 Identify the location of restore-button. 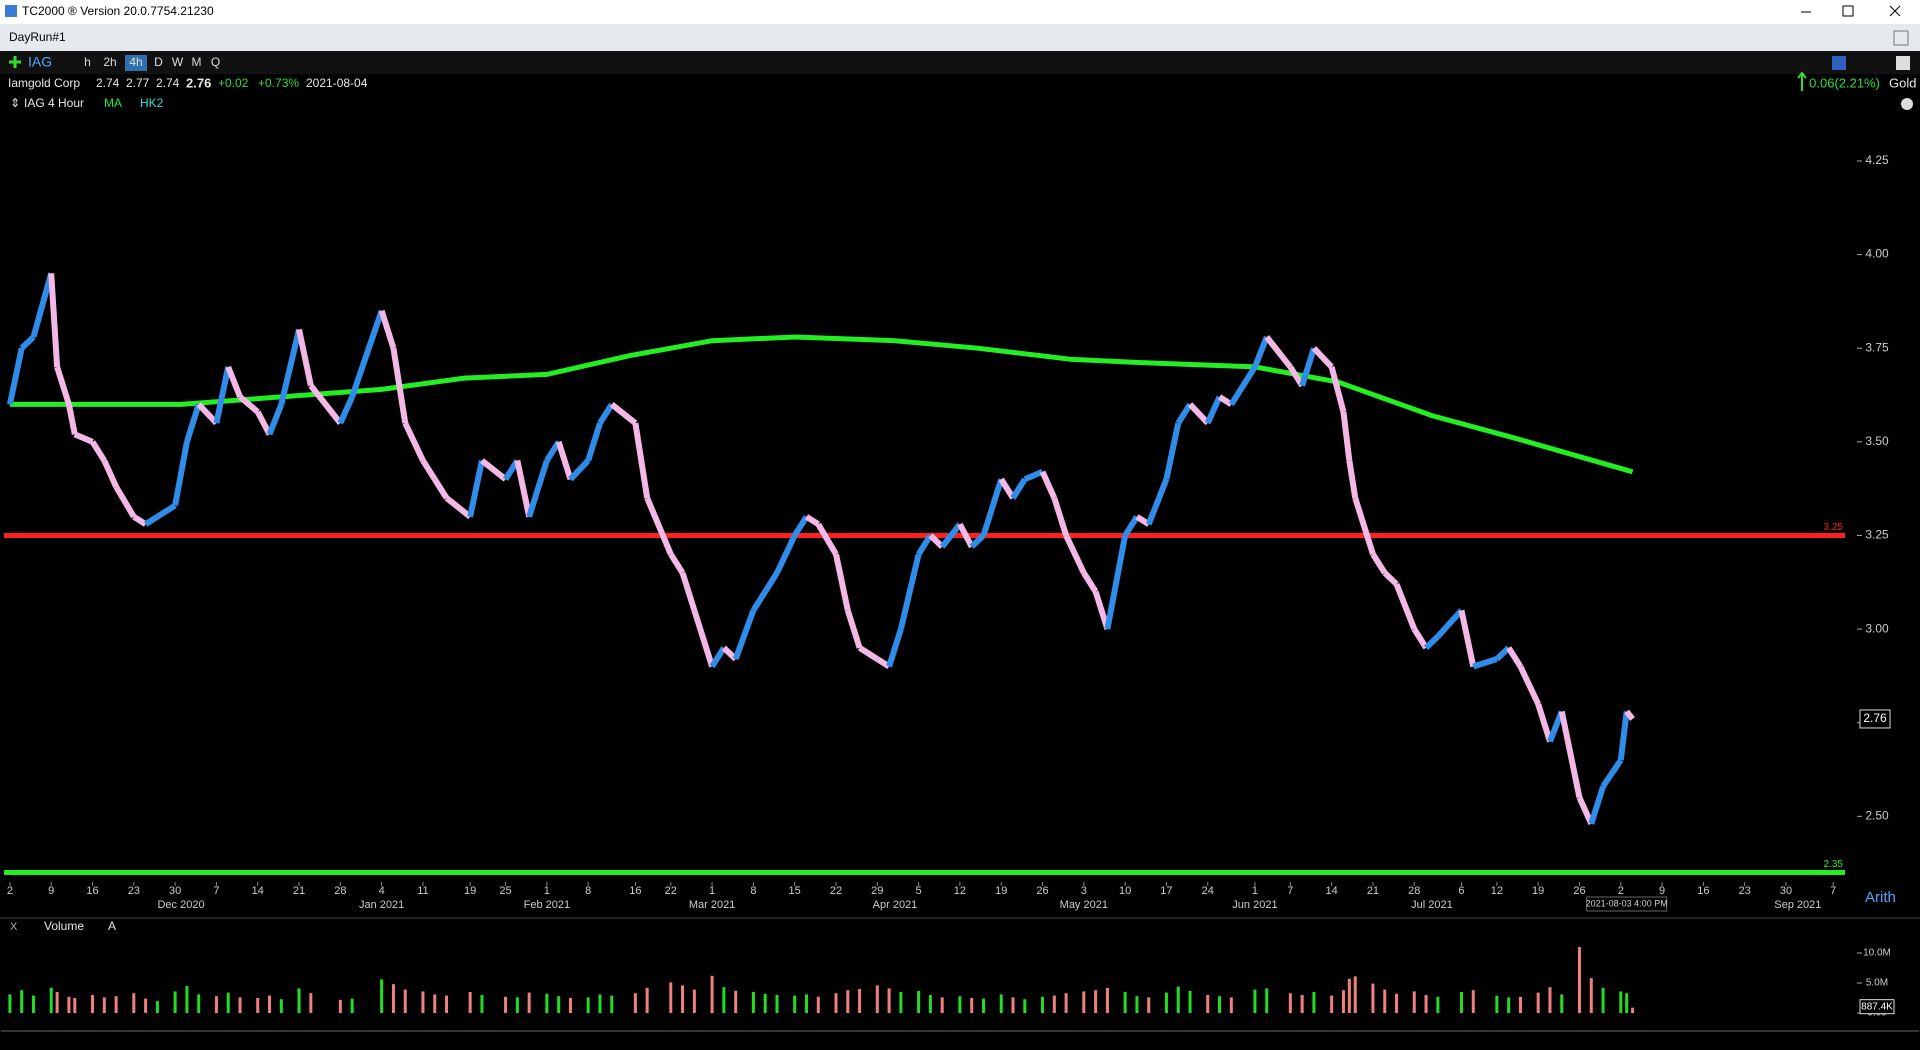
(1848, 11).